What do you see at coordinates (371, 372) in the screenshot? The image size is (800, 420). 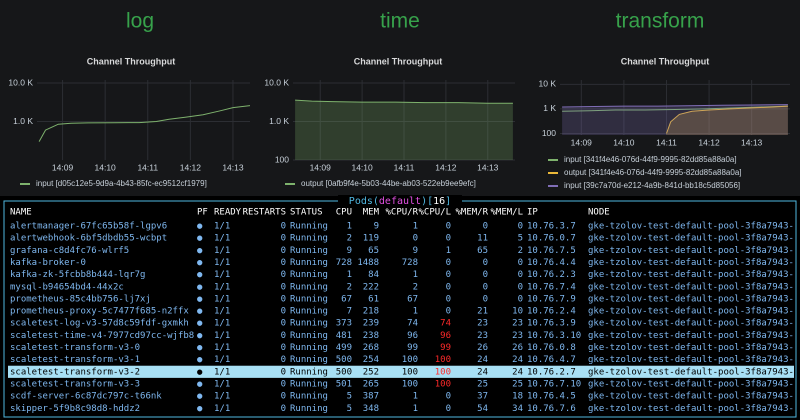 I see `table-cell: 252` at bounding box center [371, 372].